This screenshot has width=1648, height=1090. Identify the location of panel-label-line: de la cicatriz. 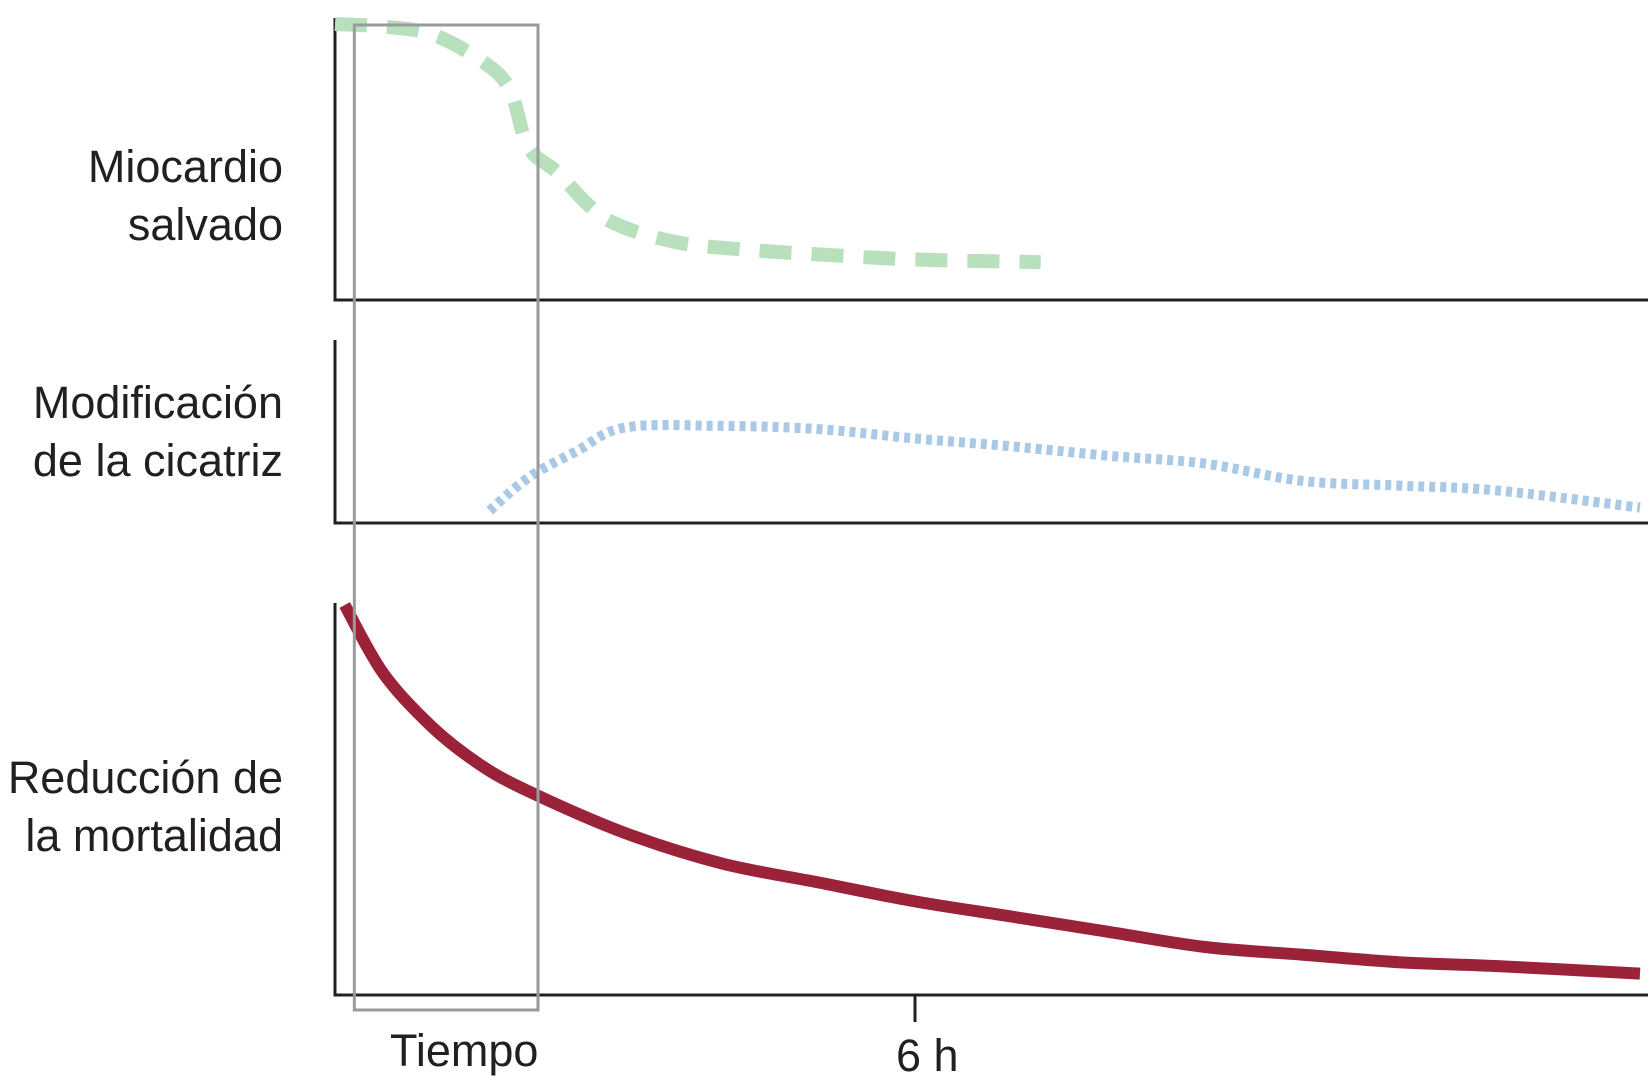
(157, 460).